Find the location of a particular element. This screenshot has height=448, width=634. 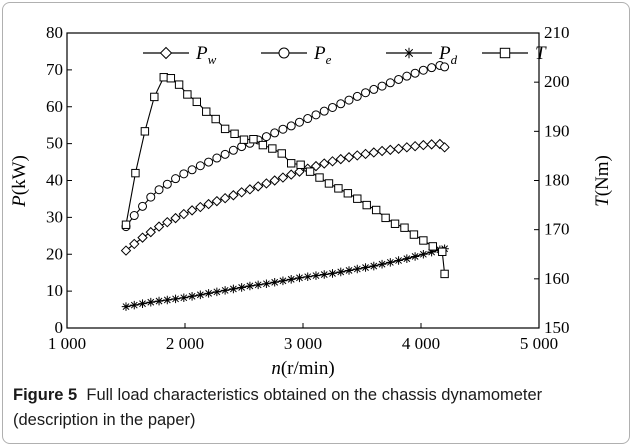

series-pd is located at coordinates (285, 277).